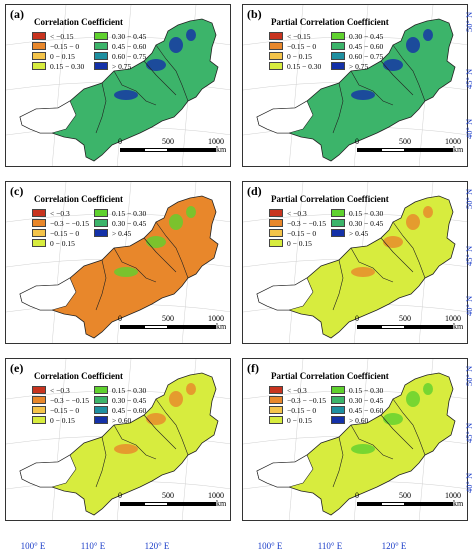  What do you see at coordinates (292, 410) in the screenshot?
I see `legend-item: −0.15 − 0` at bounding box center [292, 410].